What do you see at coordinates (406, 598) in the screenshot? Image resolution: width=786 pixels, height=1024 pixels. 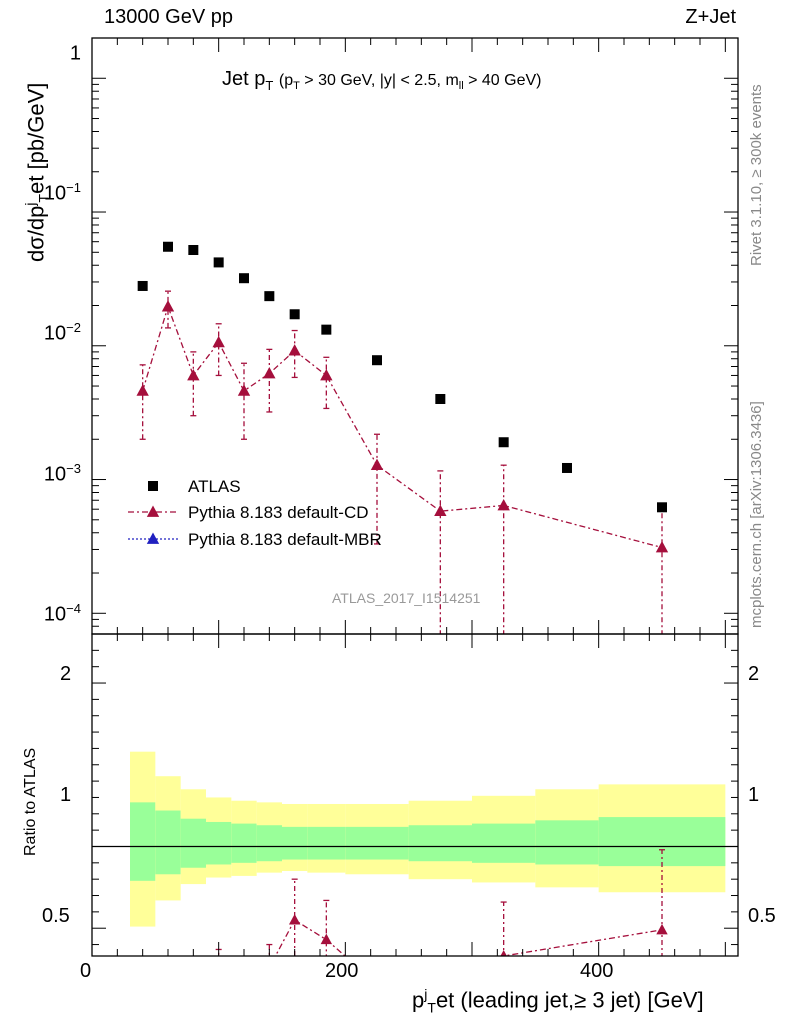 I see `analysis-watermark: ATLAS_2017_I1514251` at bounding box center [406, 598].